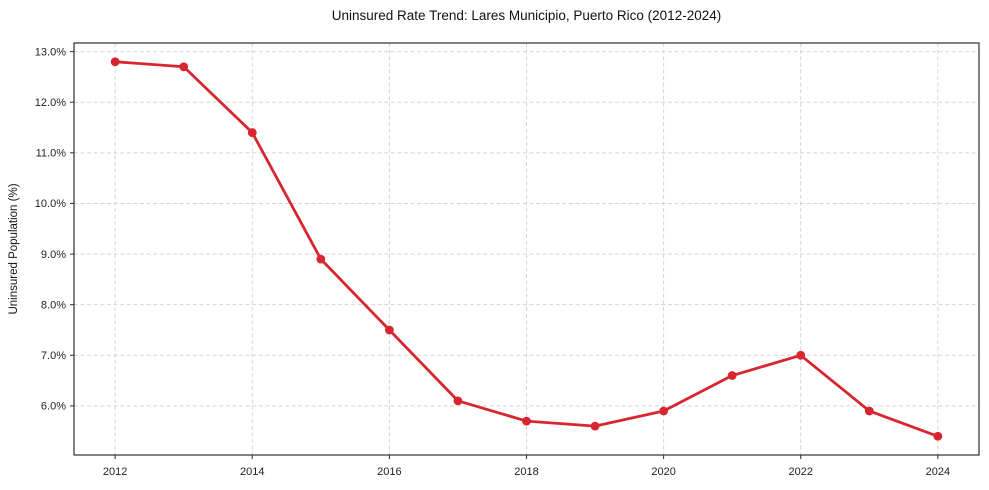 The width and height of the screenshot is (989, 490). I want to click on y-tick-label: 11.0%, so click(51, 154).